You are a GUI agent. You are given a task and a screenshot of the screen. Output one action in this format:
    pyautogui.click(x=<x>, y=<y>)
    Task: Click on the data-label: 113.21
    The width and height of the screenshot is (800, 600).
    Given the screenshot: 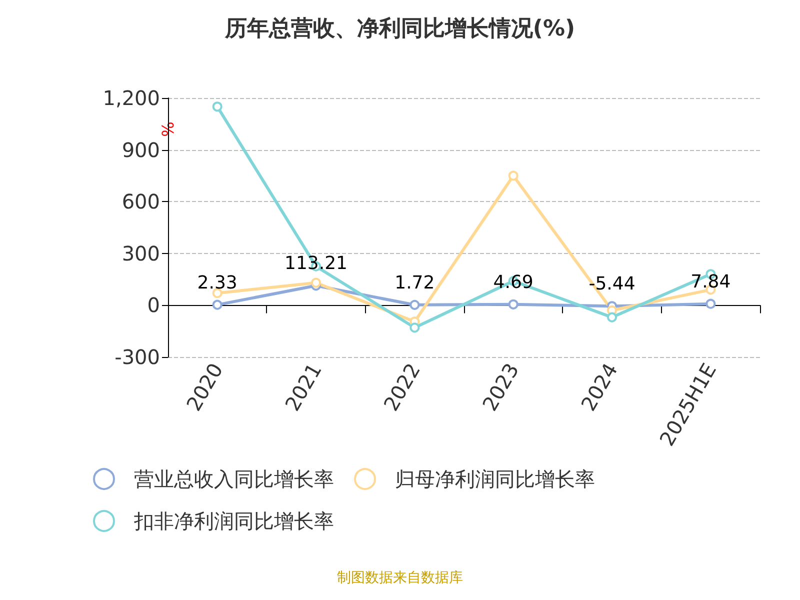 What is the action you would take?
    pyautogui.click(x=316, y=263)
    